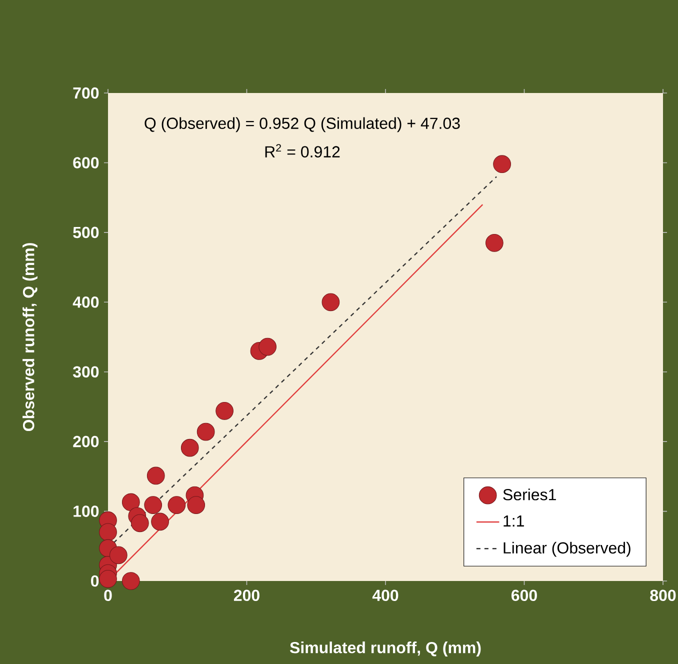 This screenshot has width=678, height=664. I want to click on y-tick-label: 100, so click(86, 511).